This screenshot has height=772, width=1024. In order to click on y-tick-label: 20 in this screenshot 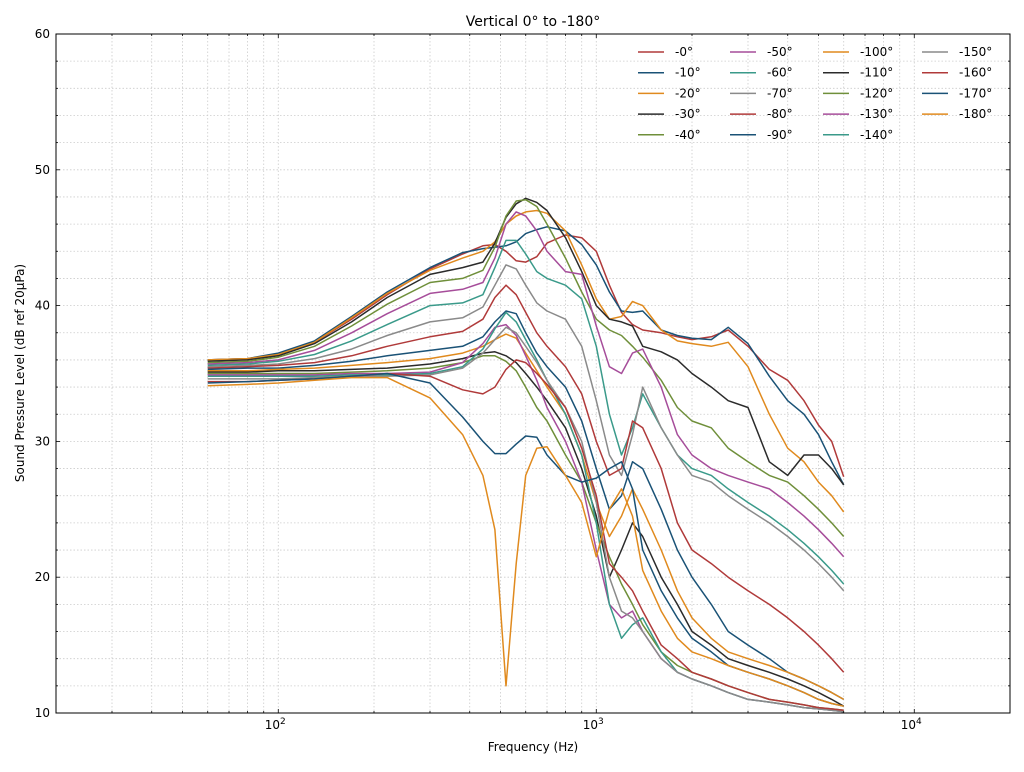, I will do `click(42, 577)`.